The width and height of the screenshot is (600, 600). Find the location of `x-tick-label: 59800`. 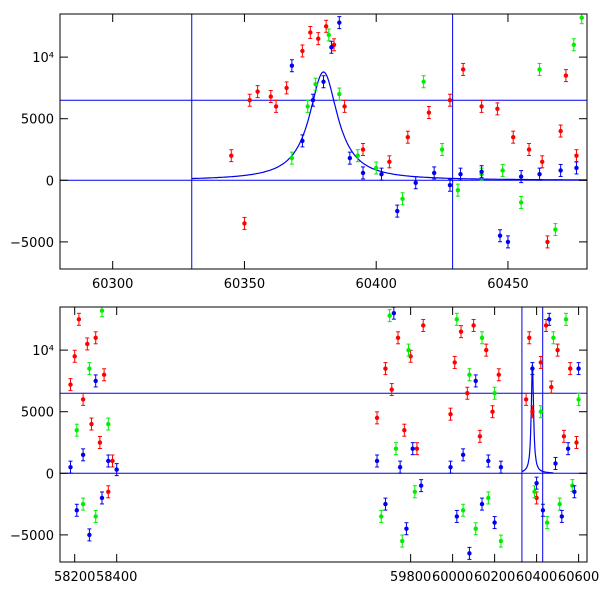

x-tick-label: 59800 is located at coordinates (410, 577).